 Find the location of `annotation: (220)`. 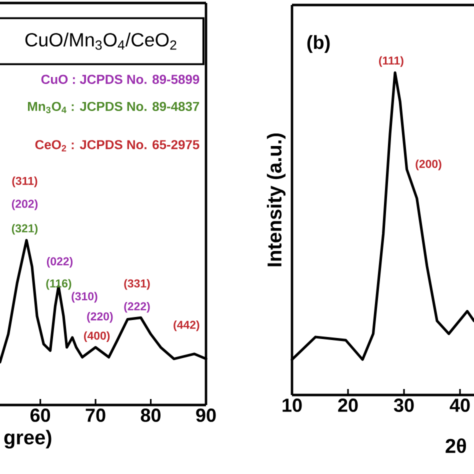

annotation: (220) is located at coordinates (100, 317).